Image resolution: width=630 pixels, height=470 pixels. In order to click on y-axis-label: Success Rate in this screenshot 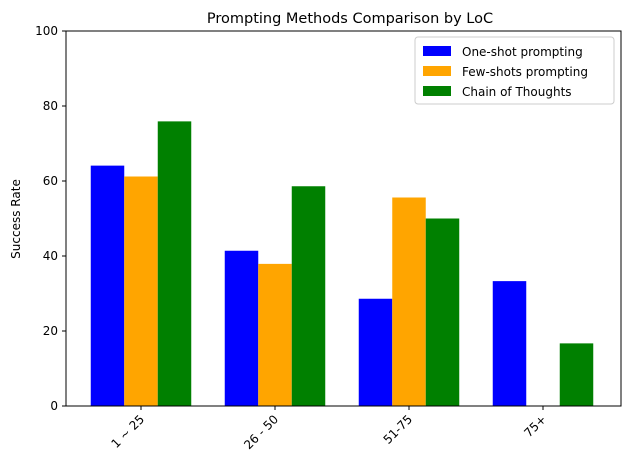, I will do `click(16, 219)`.